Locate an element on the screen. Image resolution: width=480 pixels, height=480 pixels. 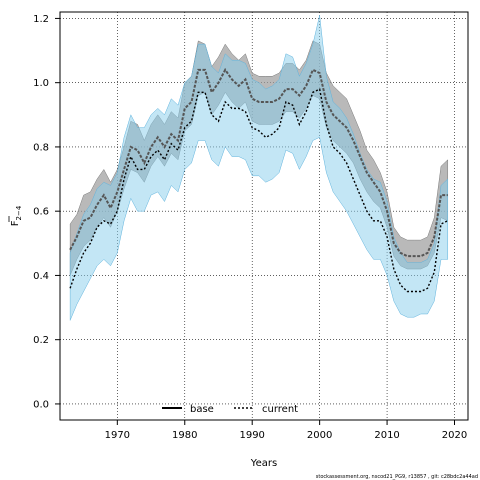
x-tick-label-1990: 1990 is located at coordinates (251, 435).